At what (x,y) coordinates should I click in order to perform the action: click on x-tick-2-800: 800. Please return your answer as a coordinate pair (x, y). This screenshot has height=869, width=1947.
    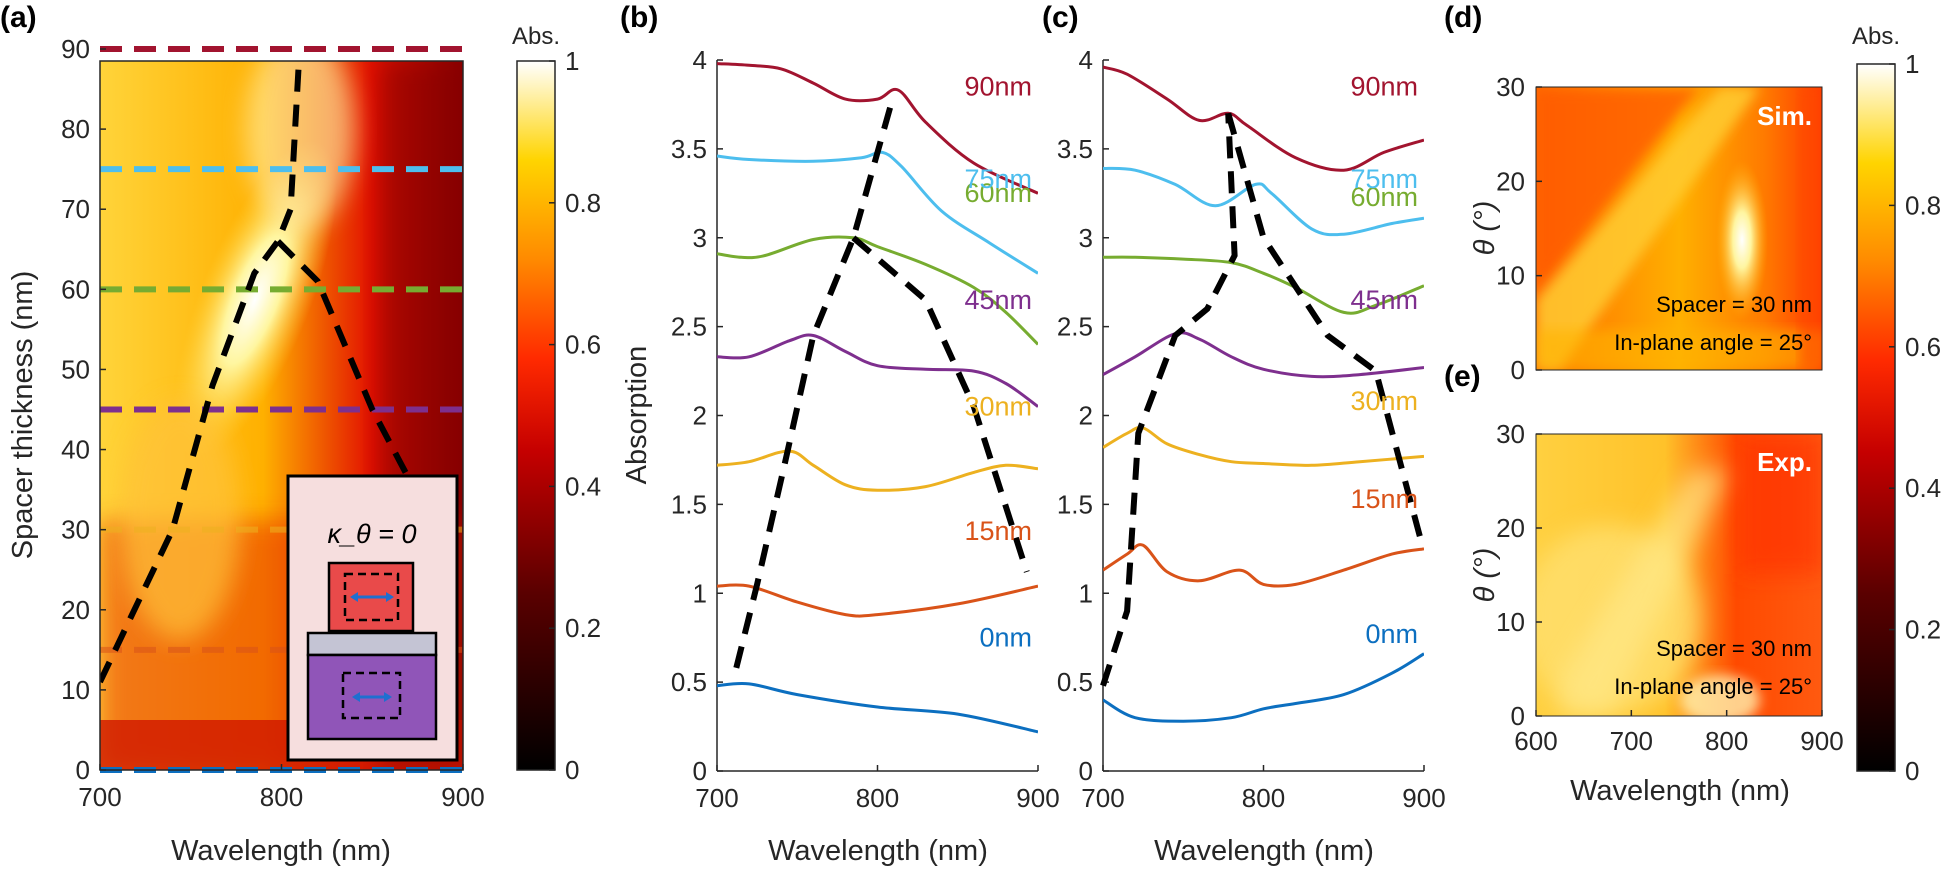
    Looking at the image, I should click on (1263, 798).